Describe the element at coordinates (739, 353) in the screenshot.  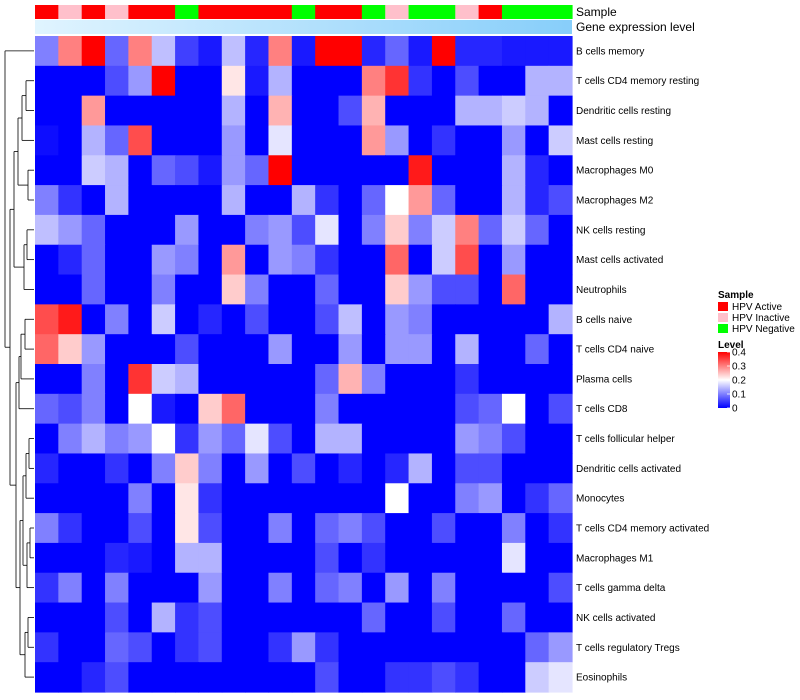
I see `legend-level-tick-label: 0.4` at that location.